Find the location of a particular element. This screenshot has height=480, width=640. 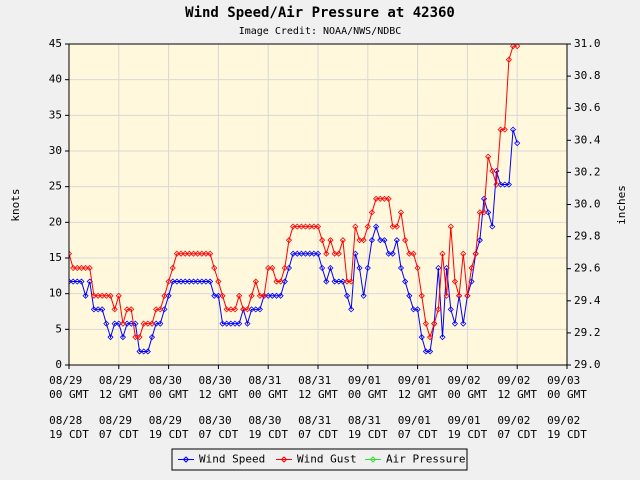

y2-tick-label: 30.6 is located at coordinates (587, 107).